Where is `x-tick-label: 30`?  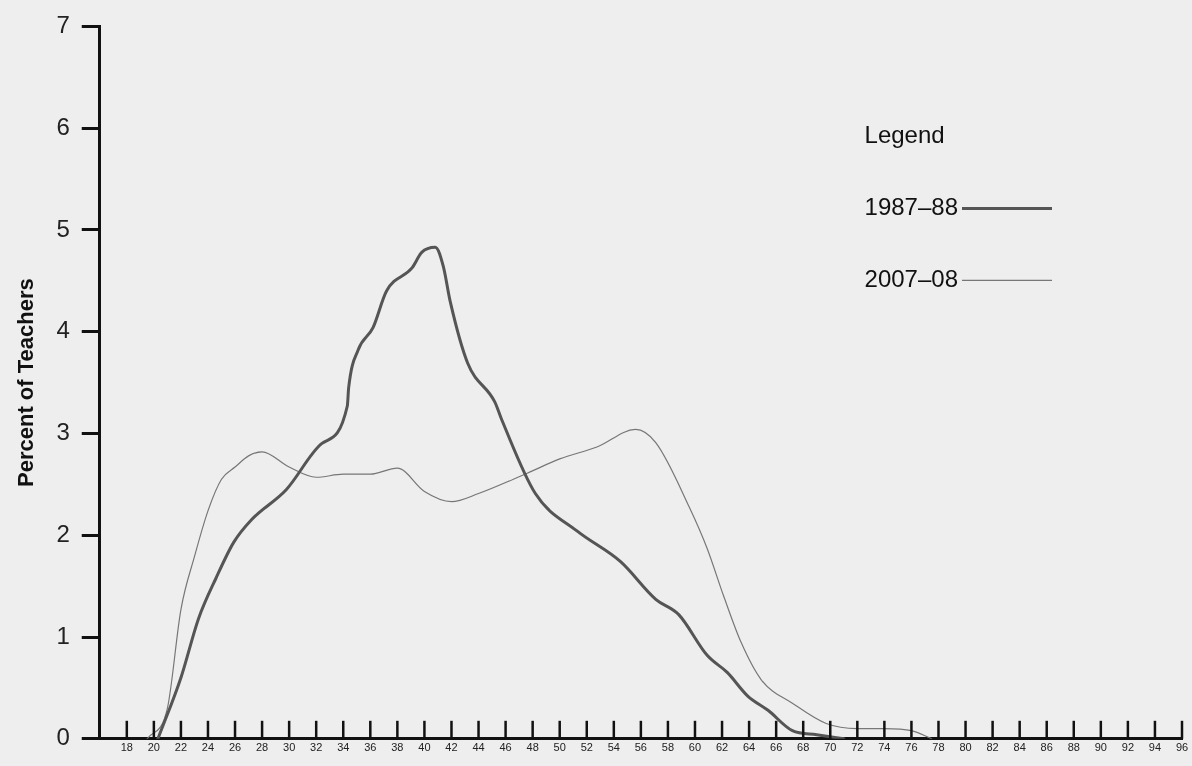
x-tick-label: 30 is located at coordinates (289, 747).